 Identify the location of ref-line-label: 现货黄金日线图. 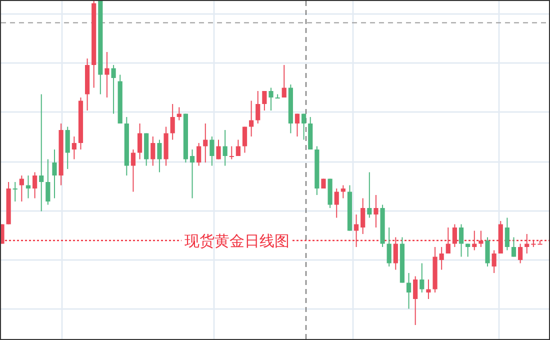
(237, 241).